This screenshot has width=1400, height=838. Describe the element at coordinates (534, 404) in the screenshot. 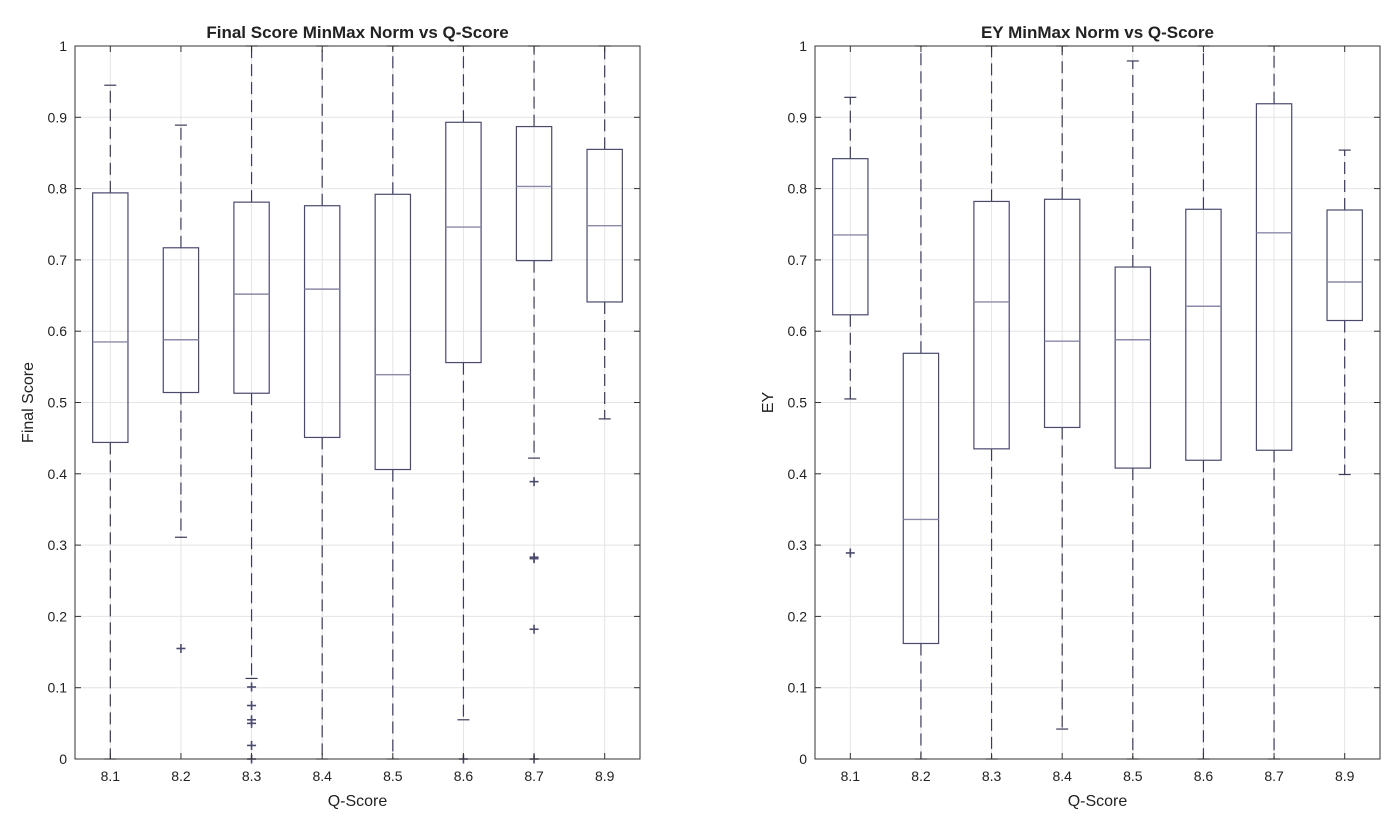

I see `box-group-8.7` at that location.